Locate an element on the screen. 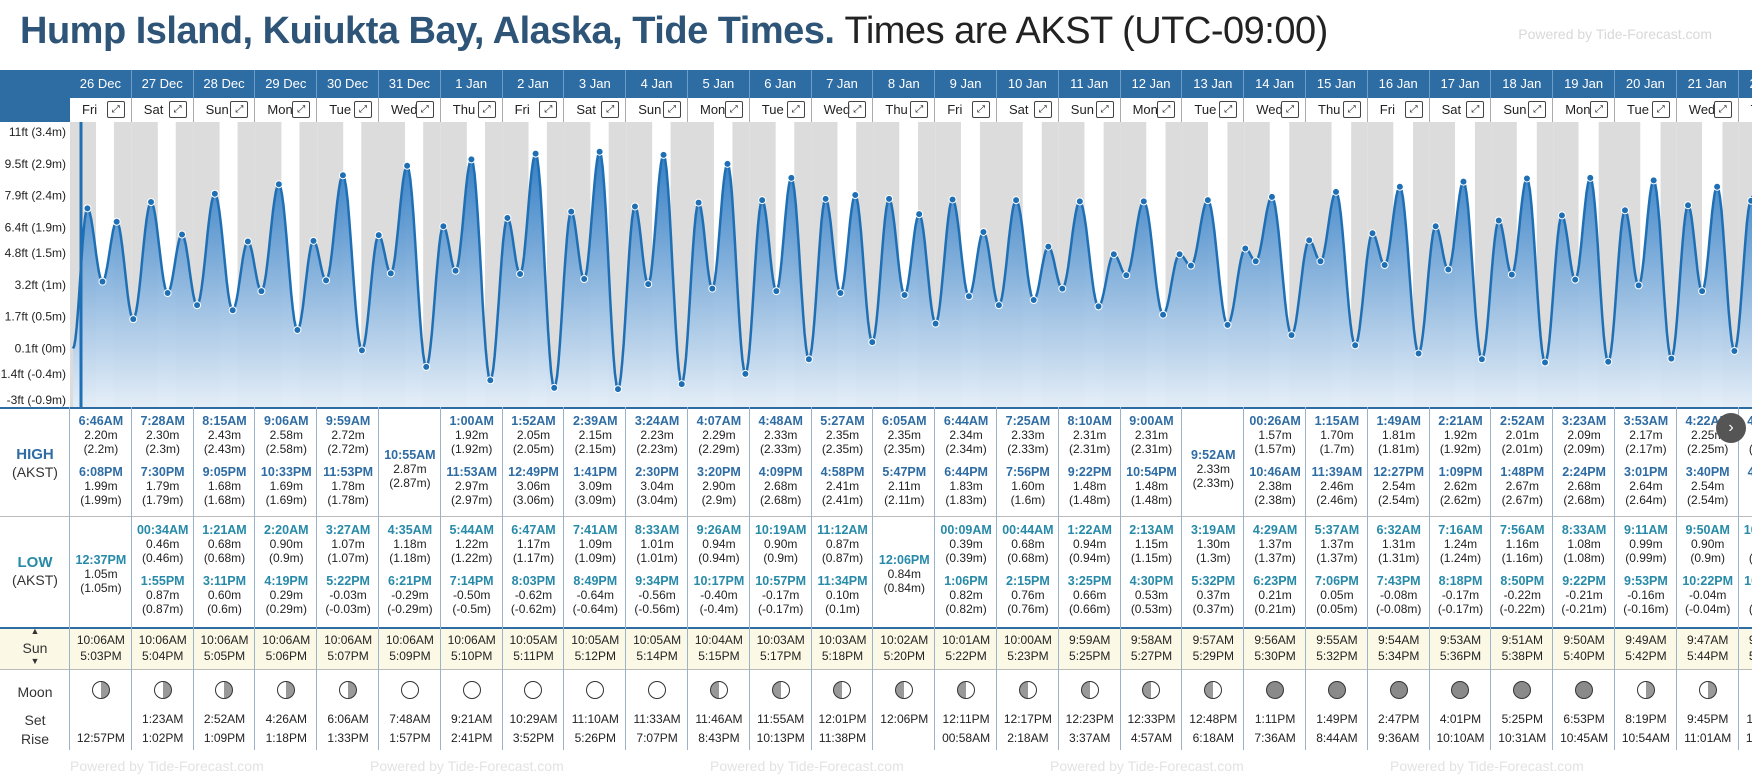 This screenshot has width=1752, height=780. y-axis-label: 11ft (3.4m) is located at coordinates (37, 132).